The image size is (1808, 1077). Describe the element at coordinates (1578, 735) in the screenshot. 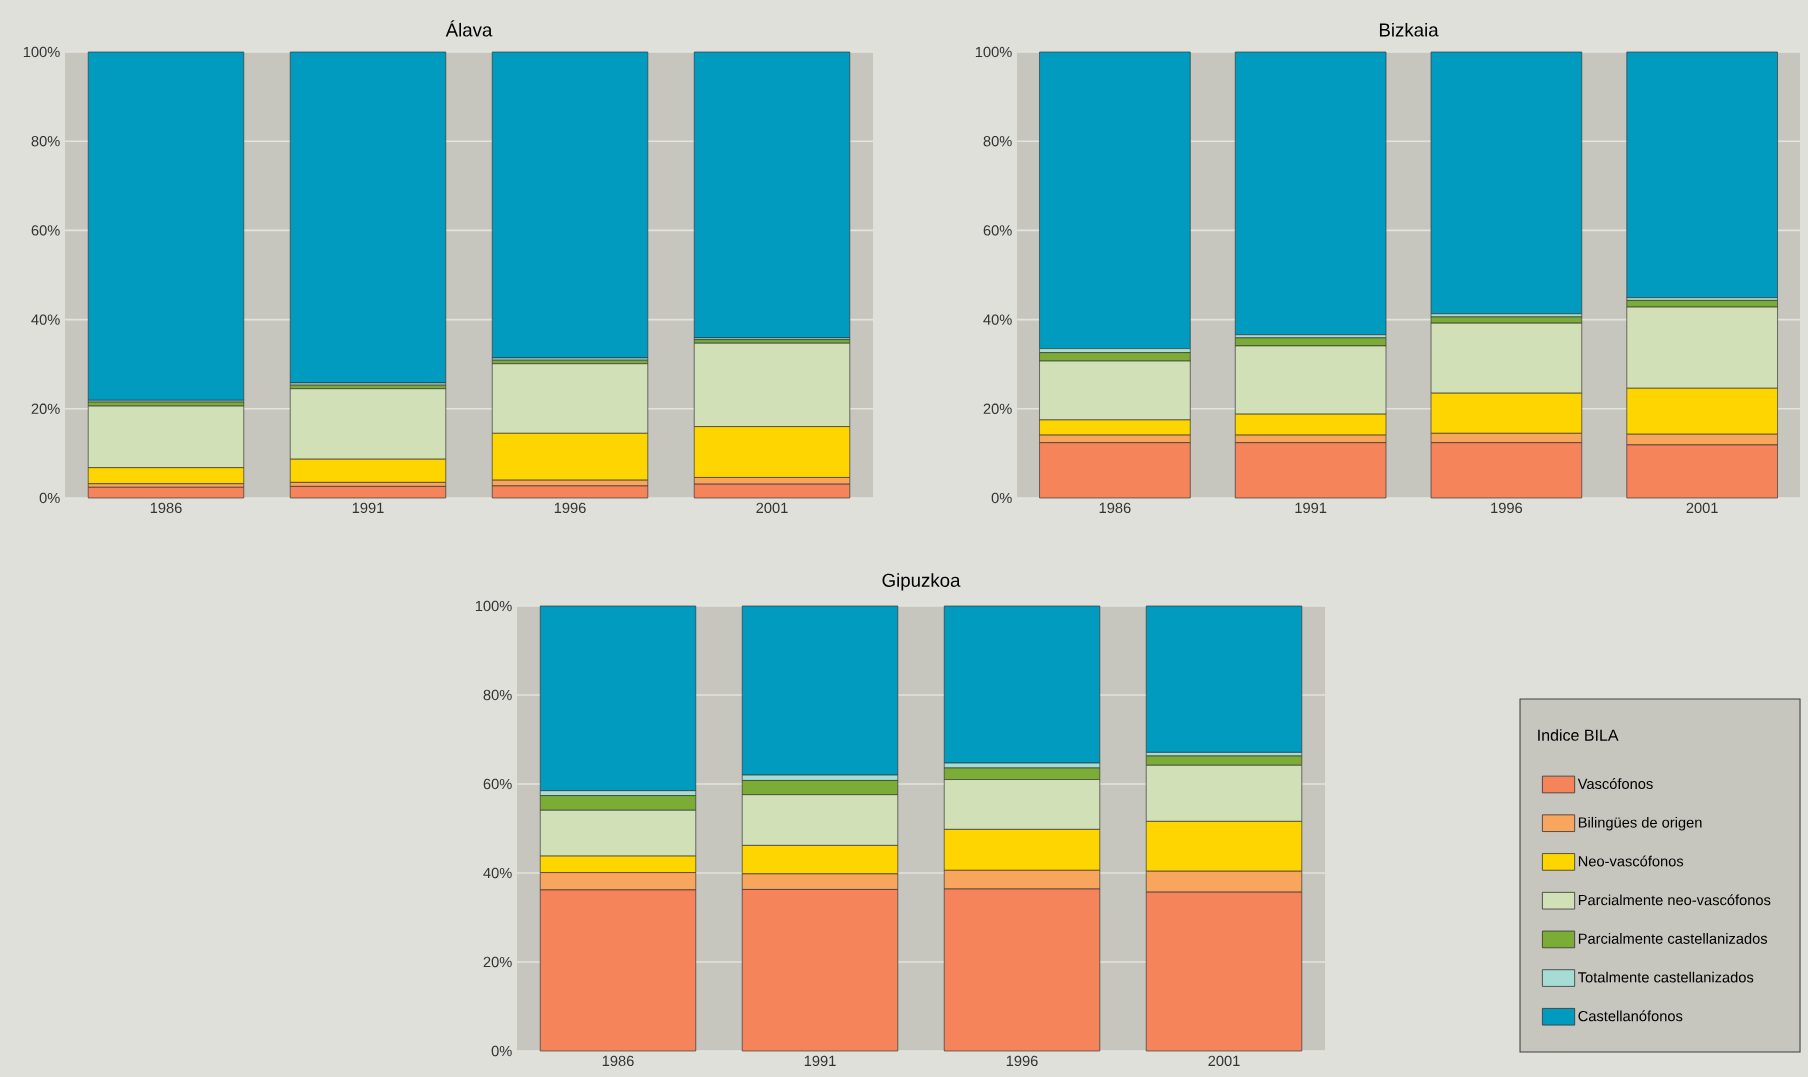

I see `legend-title: Indice BILA` at that location.